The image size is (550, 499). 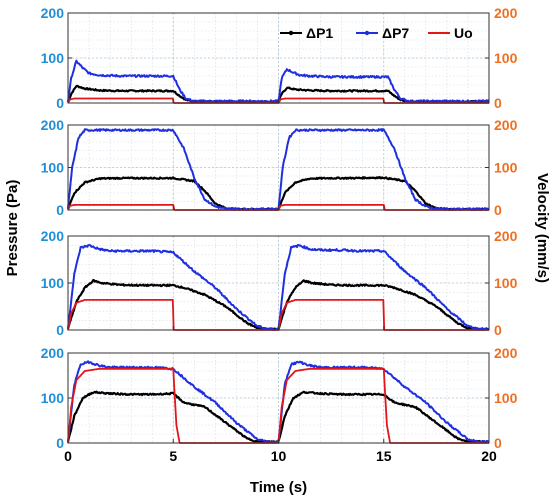 I want to click on y-axis-label-right: Velocity (mm/s), so click(x=542, y=228).